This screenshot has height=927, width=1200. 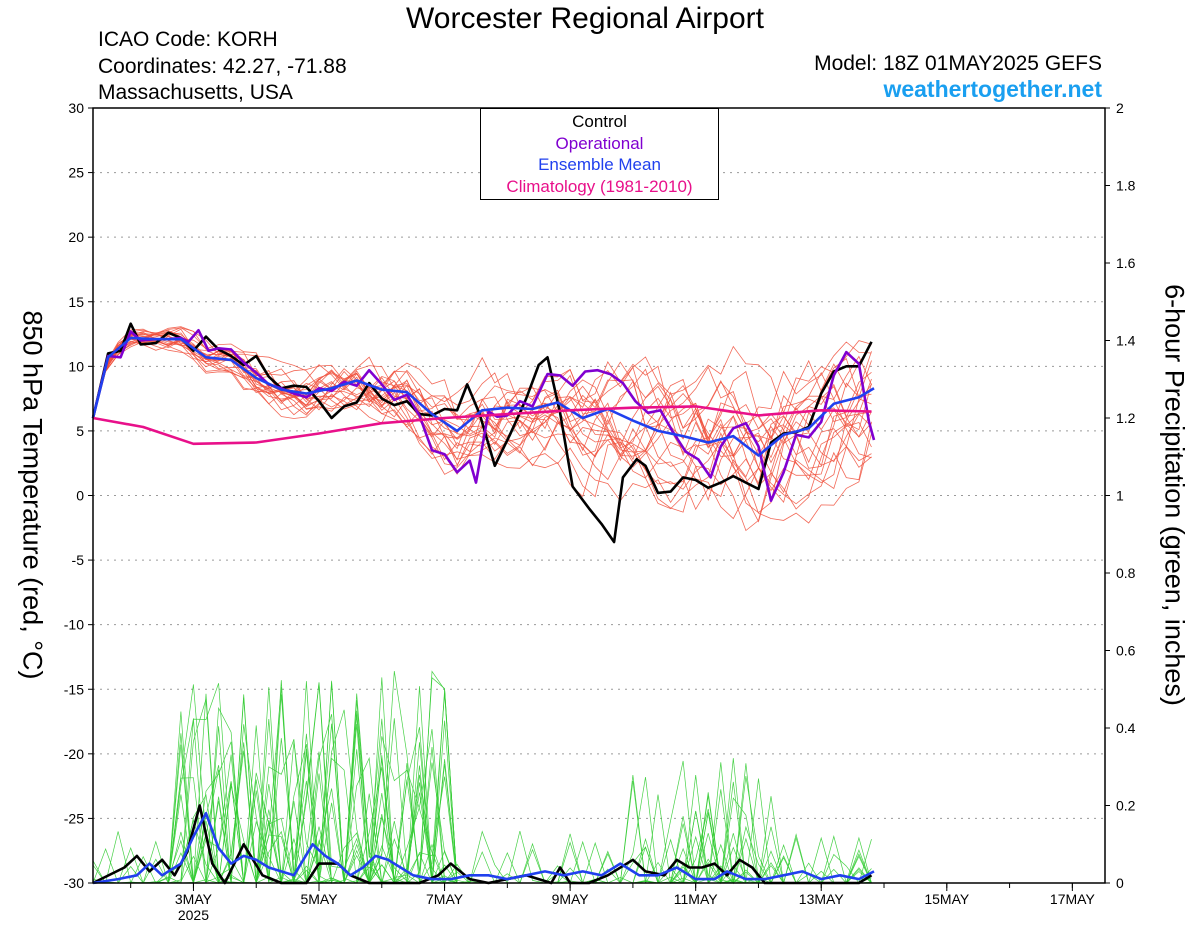 I want to click on x-tick-label: 17MAY, so click(x=1073, y=899).